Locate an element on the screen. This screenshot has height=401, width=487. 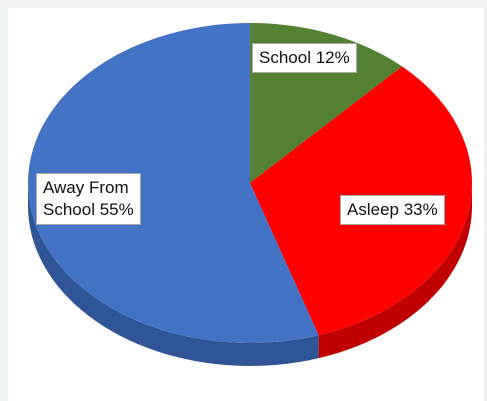
data-label-away-line1: Away From is located at coordinates (86, 187).